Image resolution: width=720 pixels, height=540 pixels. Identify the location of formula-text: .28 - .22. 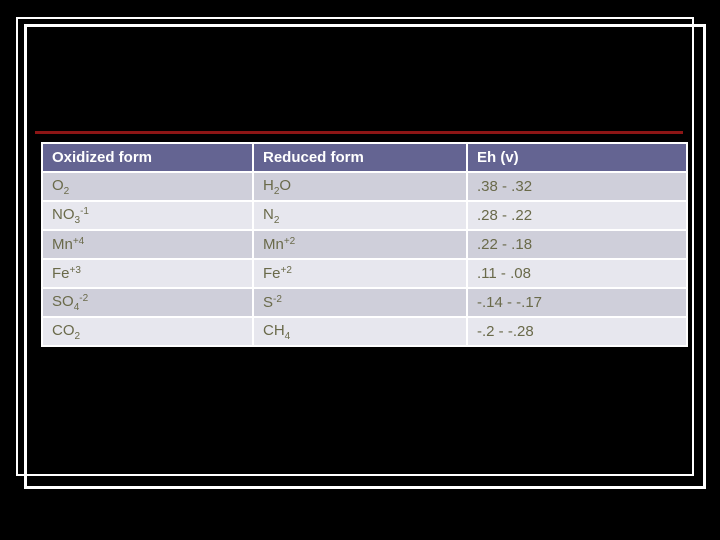
(505, 215).